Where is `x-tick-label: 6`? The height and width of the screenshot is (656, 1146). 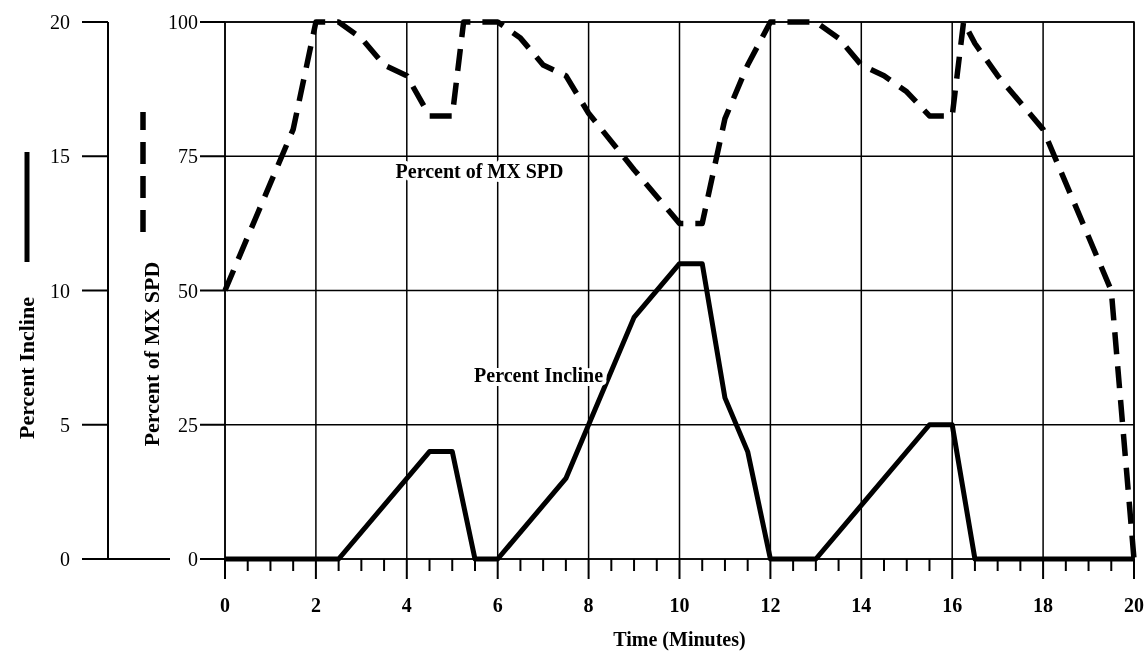 x-tick-label: 6 is located at coordinates (497, 605).